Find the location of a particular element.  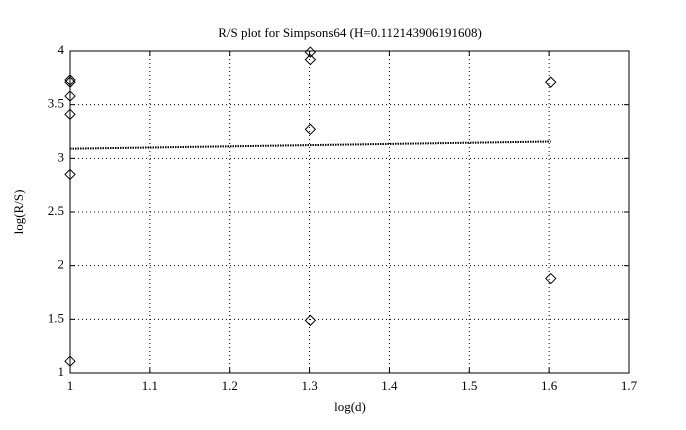

x-tick-label: 1.5 is located at coordinates (469, 385).